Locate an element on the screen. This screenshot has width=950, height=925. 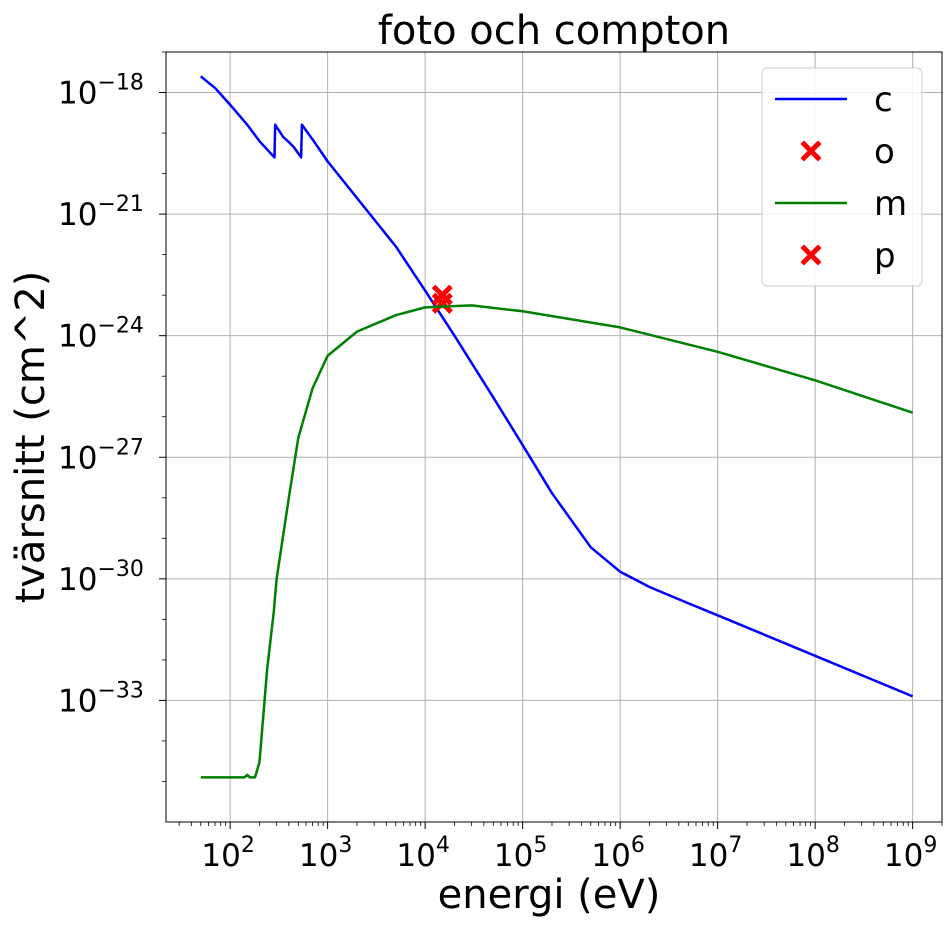
x-tick-label: 10² is located at coordinates (227, 853).